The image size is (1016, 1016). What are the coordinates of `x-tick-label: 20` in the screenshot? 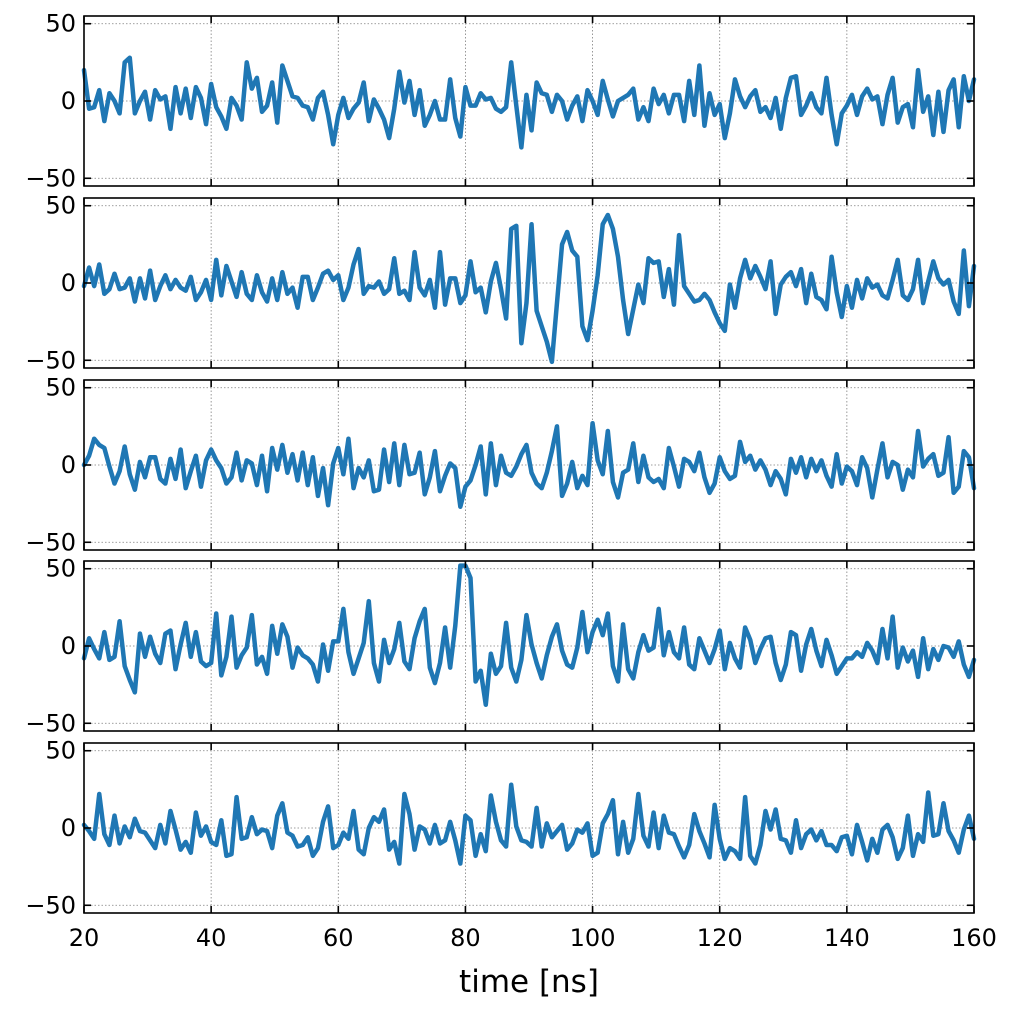 It's located at (84, 938).